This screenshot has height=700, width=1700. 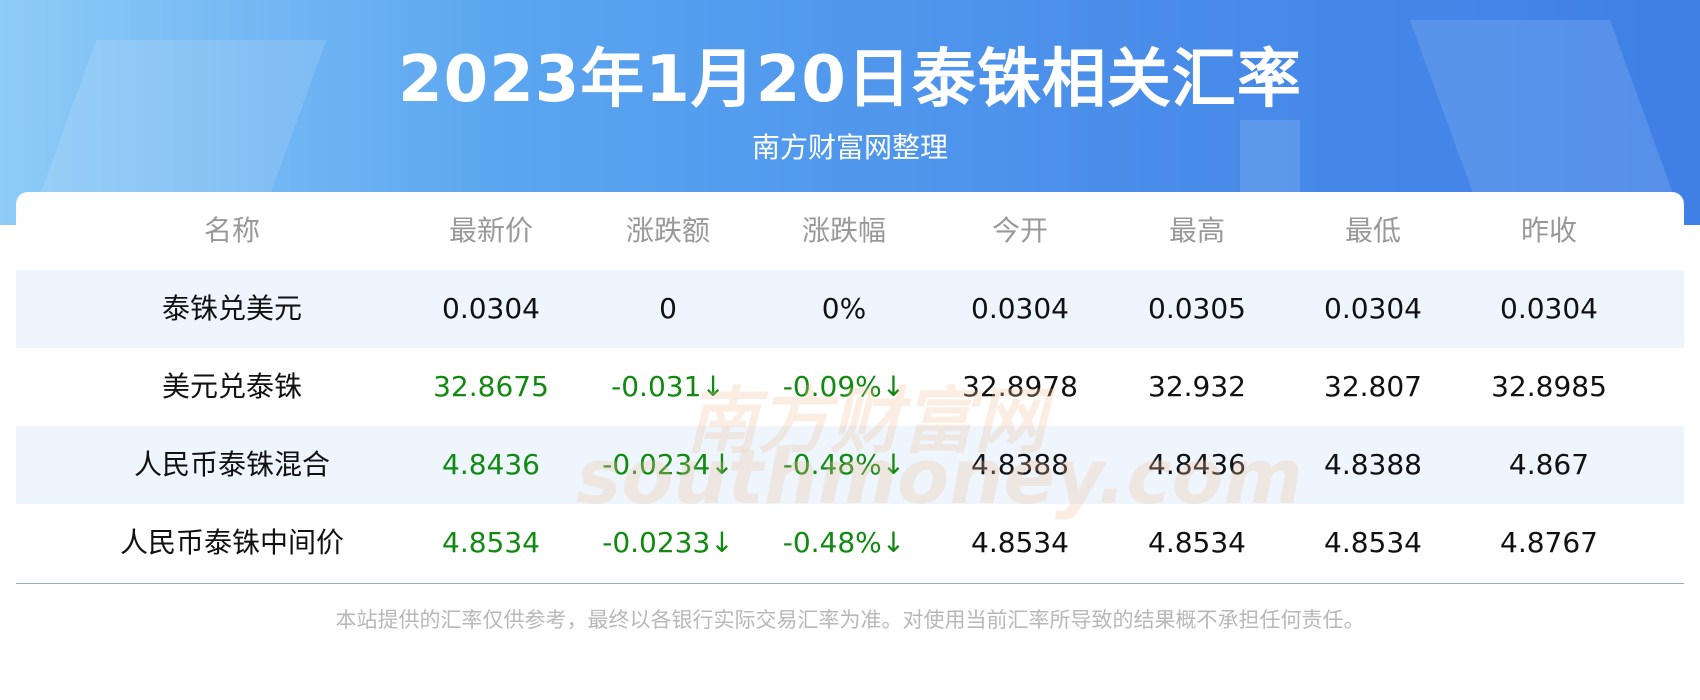 I want to click on column-header: 涨跌额, so click(x=667, y=230).